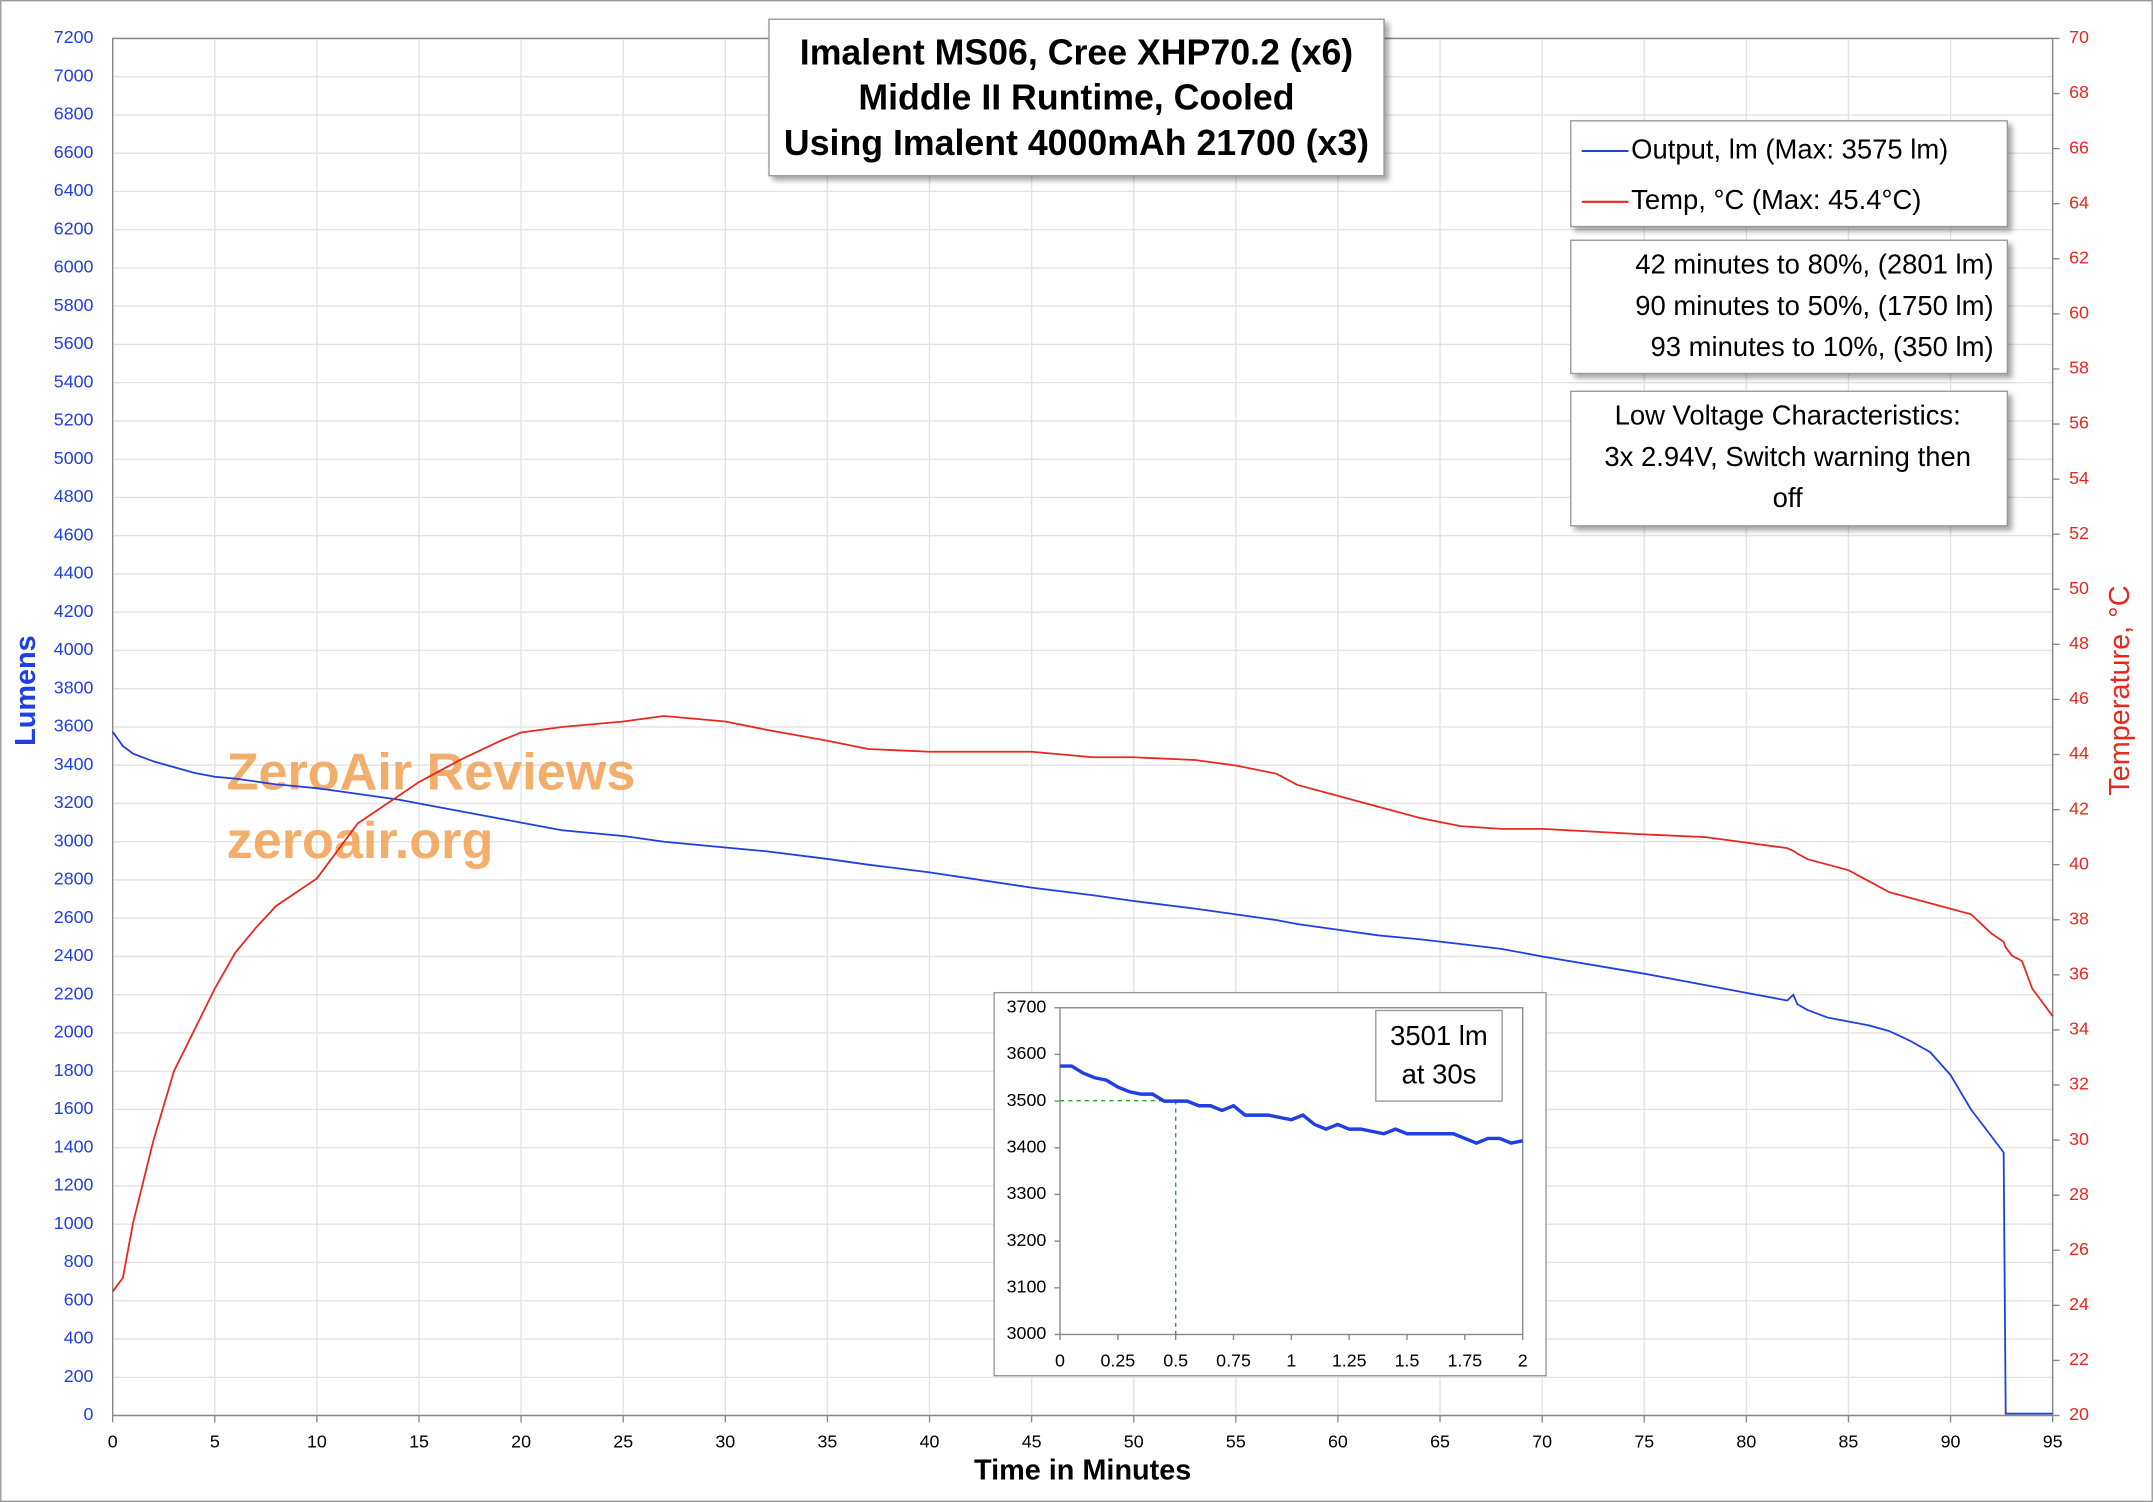  I want to click on y2-tick-label: 64, so click(2079, 202).